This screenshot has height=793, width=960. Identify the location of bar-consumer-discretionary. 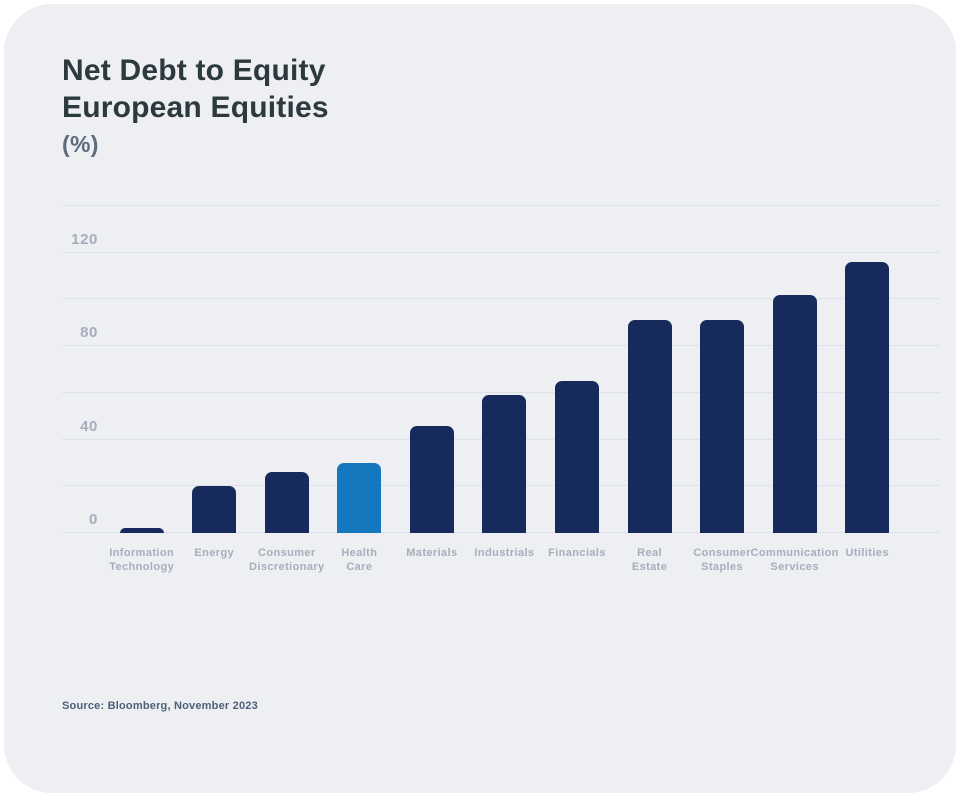
(286, 502).